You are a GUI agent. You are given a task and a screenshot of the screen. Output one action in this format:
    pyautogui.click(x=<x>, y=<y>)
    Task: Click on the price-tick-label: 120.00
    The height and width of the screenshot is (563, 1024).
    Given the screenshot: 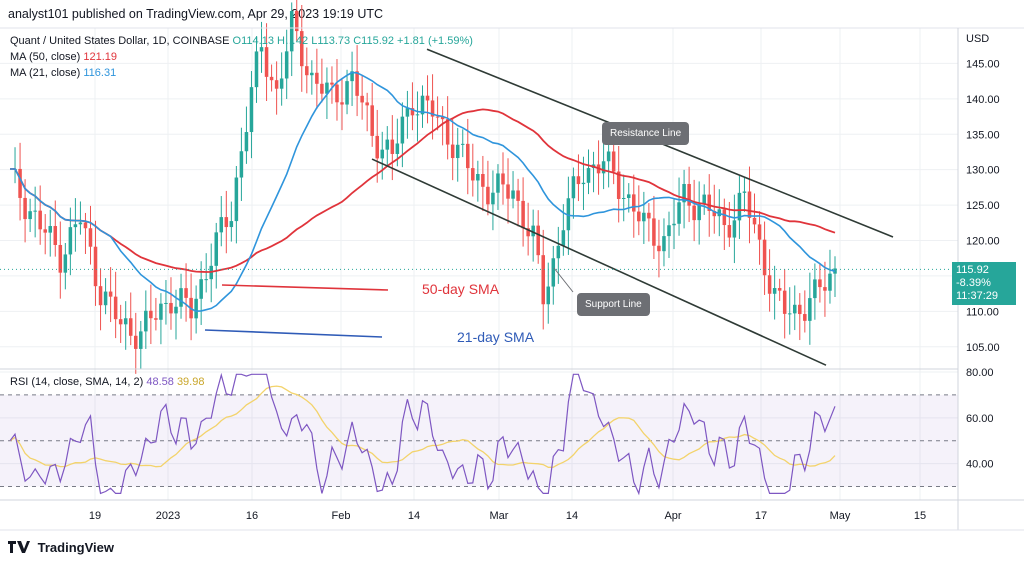 What is the action you would take?
    pyautogui.click(x=983, y=242)
    